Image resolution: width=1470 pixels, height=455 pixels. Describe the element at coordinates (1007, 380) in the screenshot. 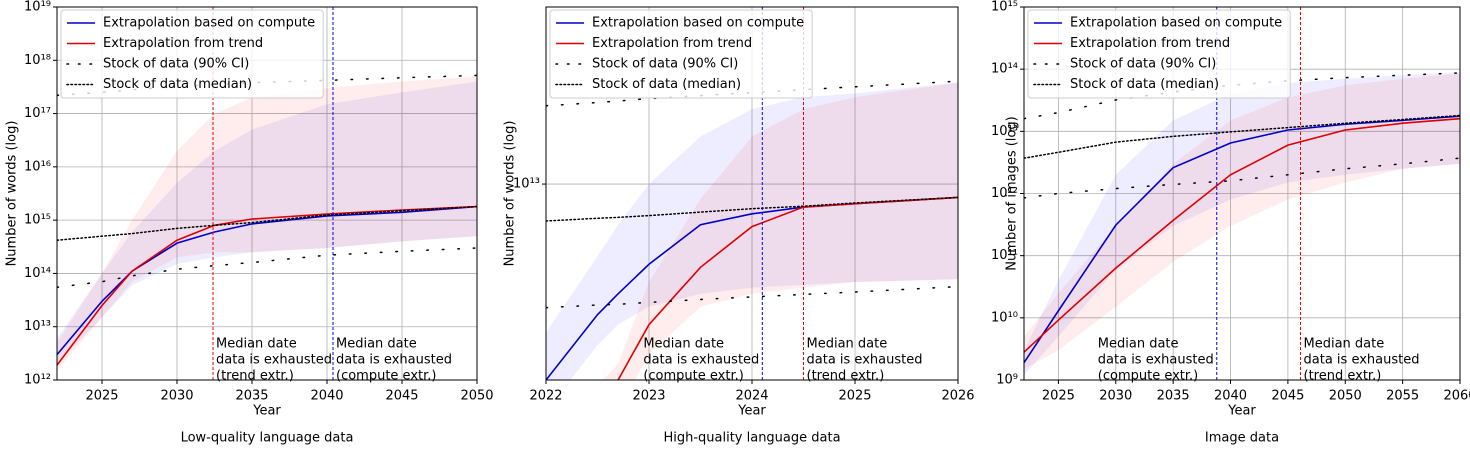

I see `y-tick-label: 10⁹` at that location.